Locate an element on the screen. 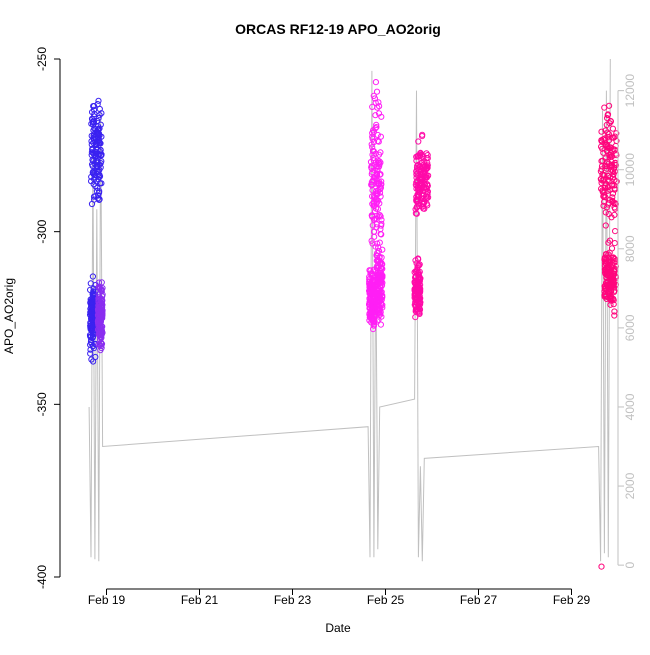  y2-tick-label: 12000 is located at coordinates (630, 91).